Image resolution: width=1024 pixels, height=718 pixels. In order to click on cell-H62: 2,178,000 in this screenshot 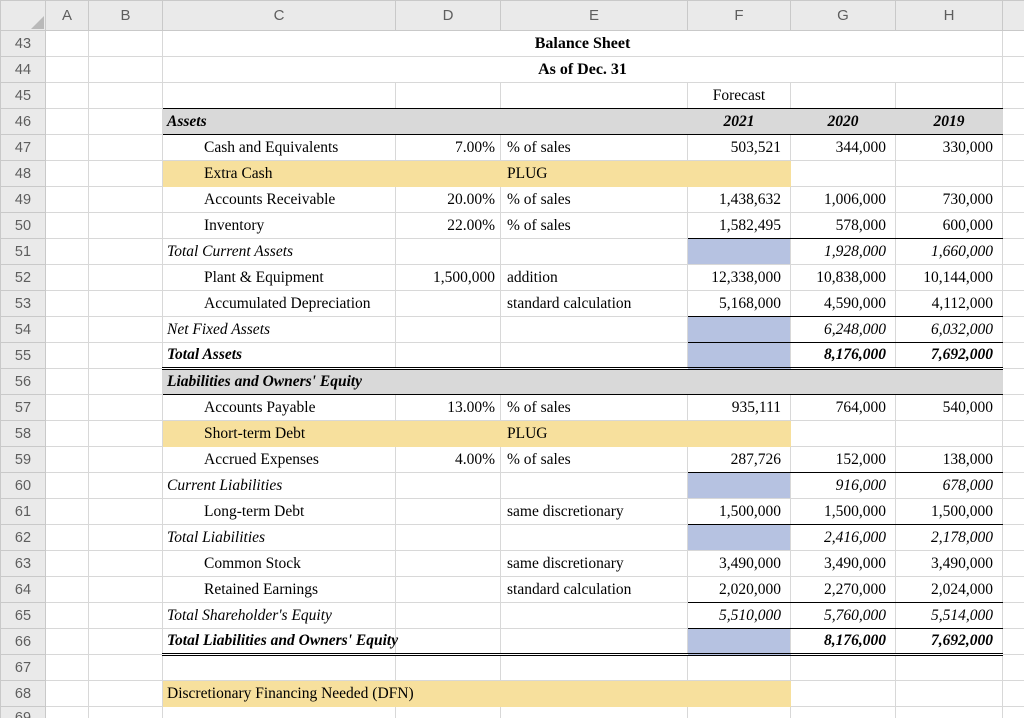, I will do `click(949, 537)`.